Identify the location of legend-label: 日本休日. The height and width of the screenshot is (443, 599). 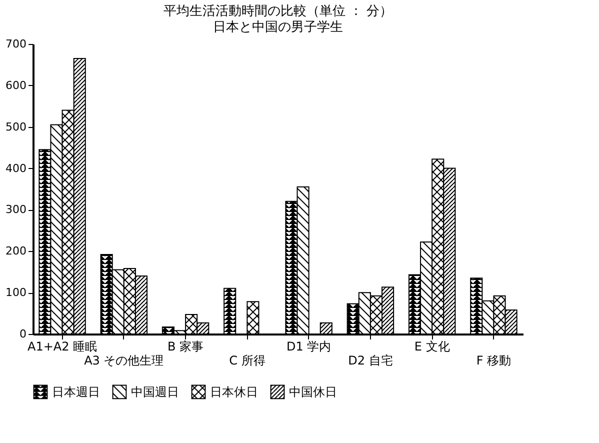
(234, 391).